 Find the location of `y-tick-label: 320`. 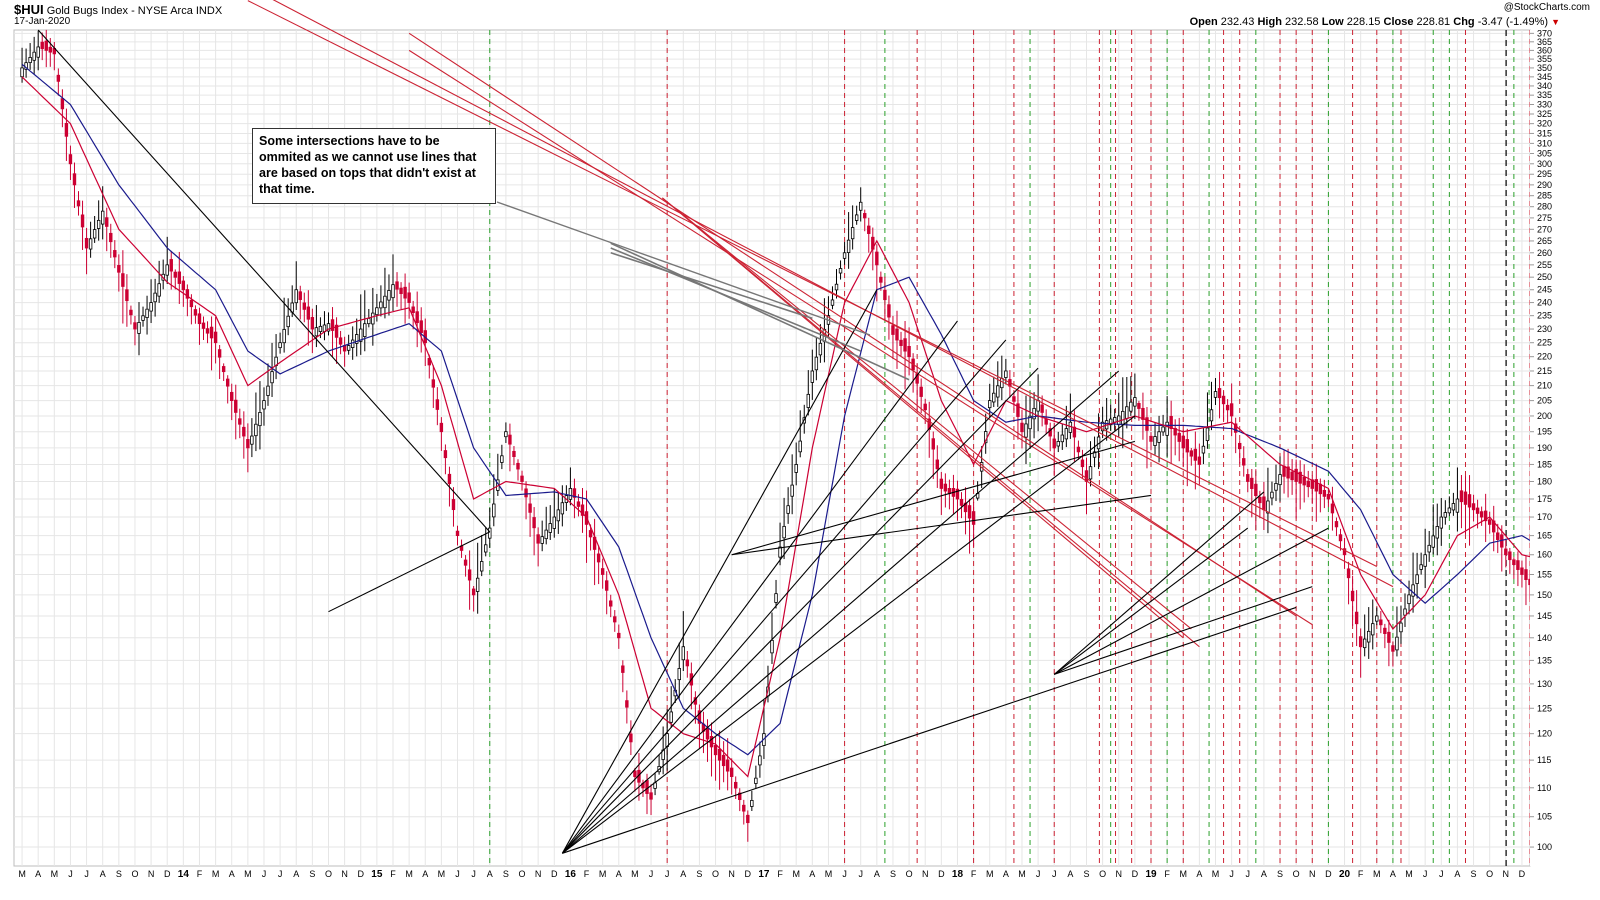

y-tick-label: 320 is located at coordinates (1544, 124).